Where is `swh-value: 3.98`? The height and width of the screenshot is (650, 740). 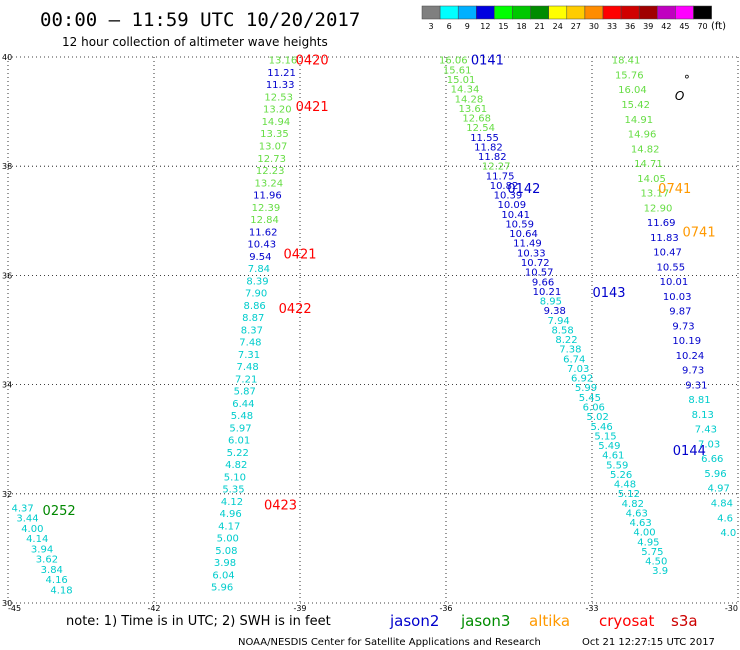 swh-value: 3.98 is located at coordinates (225, 563).